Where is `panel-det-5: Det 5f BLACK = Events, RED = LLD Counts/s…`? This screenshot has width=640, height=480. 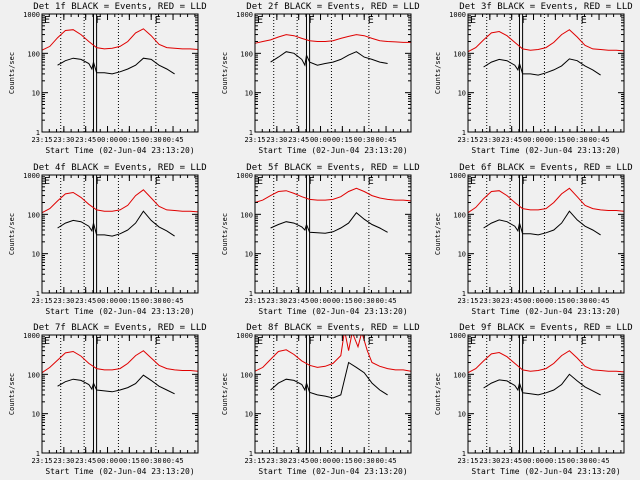 panel-det-5: Det 5f BLACK = Events, RED = LLD Counts/s… is located at coordinates (320, 239).